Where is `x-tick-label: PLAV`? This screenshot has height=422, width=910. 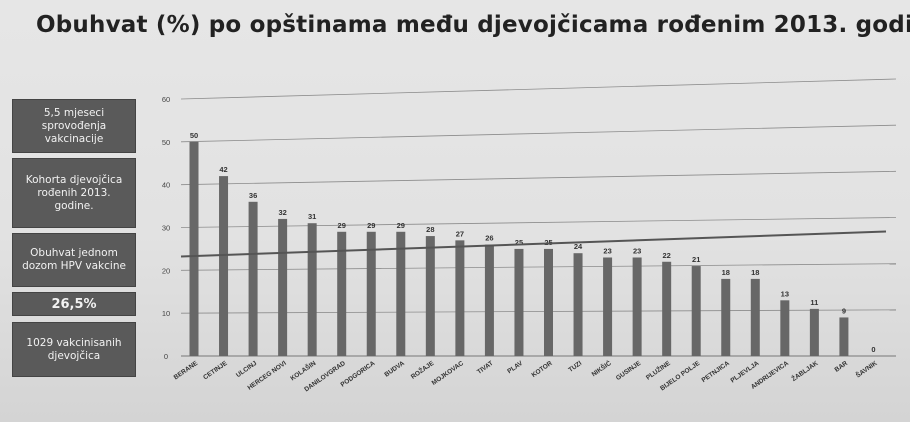
x-tick-label: PLAV is located at coordinates (515, 368).